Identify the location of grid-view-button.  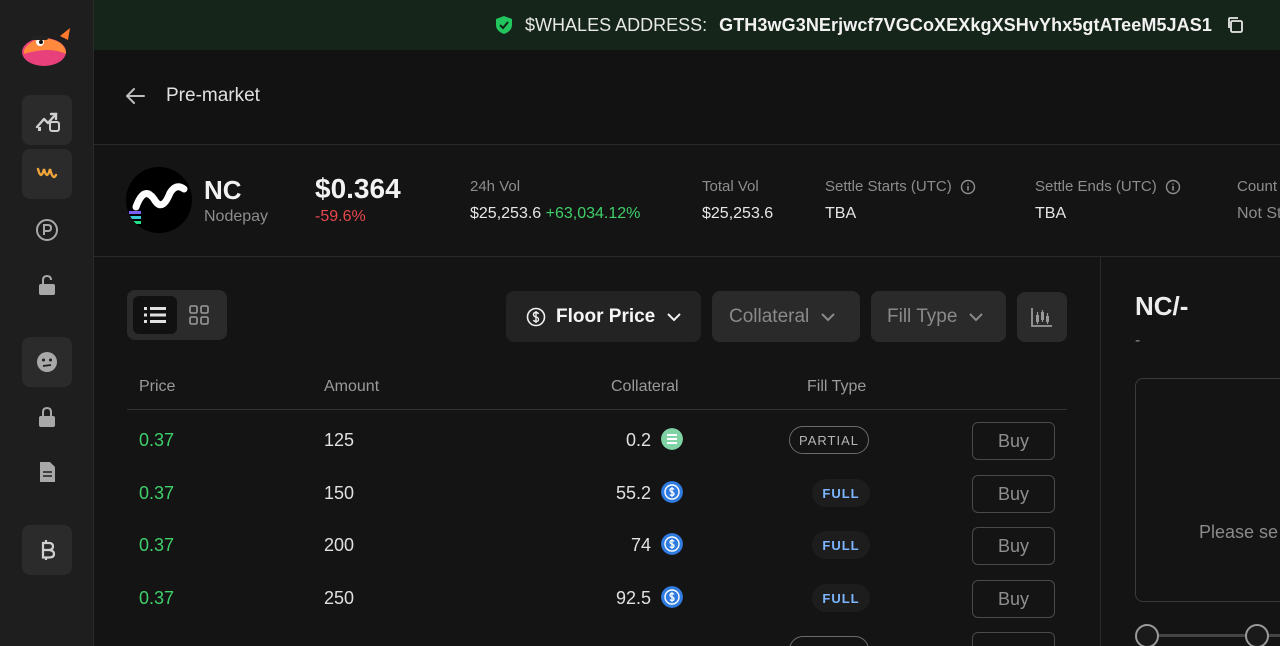
(199, 315).